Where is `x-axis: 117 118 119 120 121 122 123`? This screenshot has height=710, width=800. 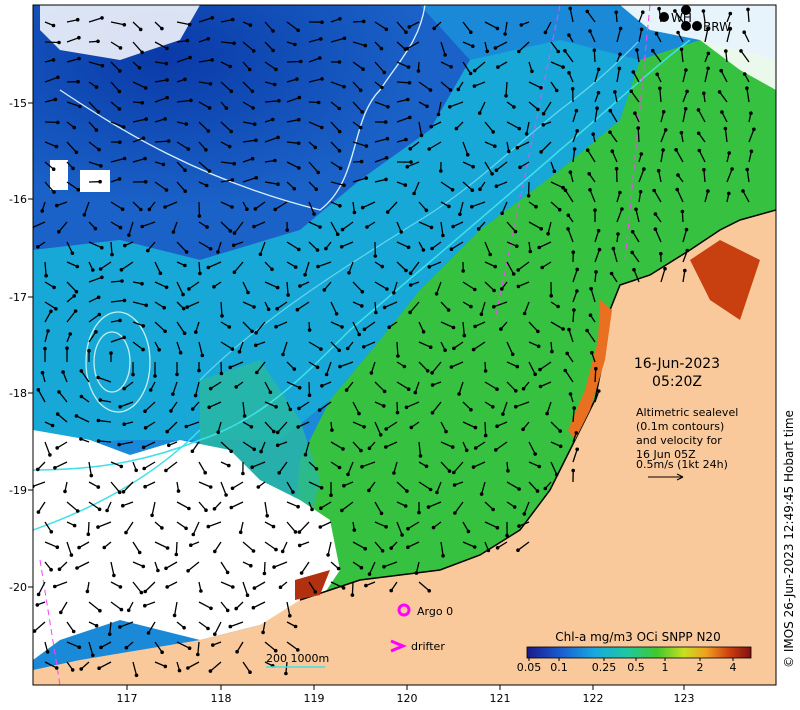
x-axis: 117 118 119 120 121 122 123 is located at coordinates (406, 695).